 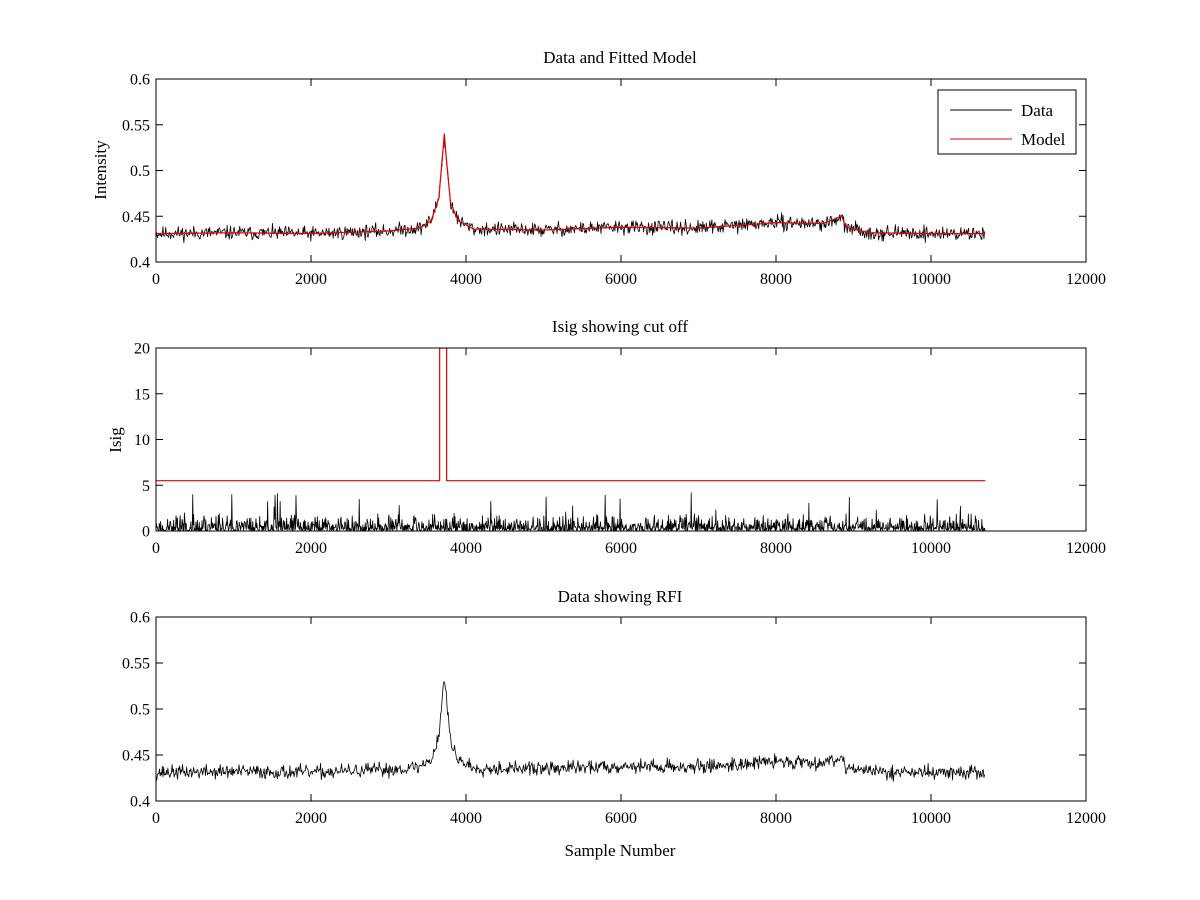 I want to click on legend-box, so click(x=1007, y=122).